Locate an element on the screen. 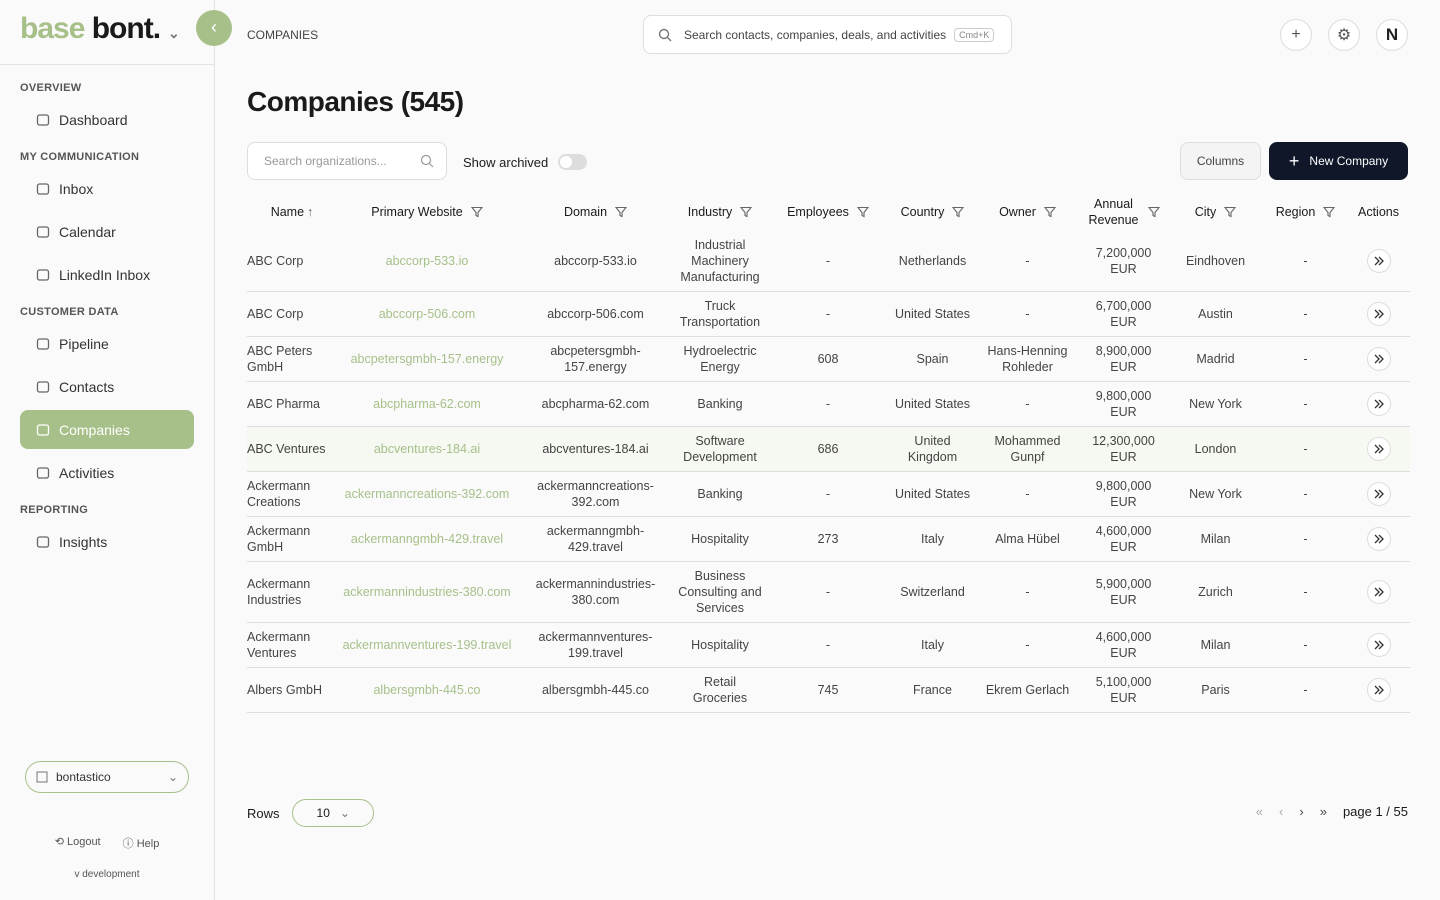  cell: Italy is located at coordinates (932, 645).